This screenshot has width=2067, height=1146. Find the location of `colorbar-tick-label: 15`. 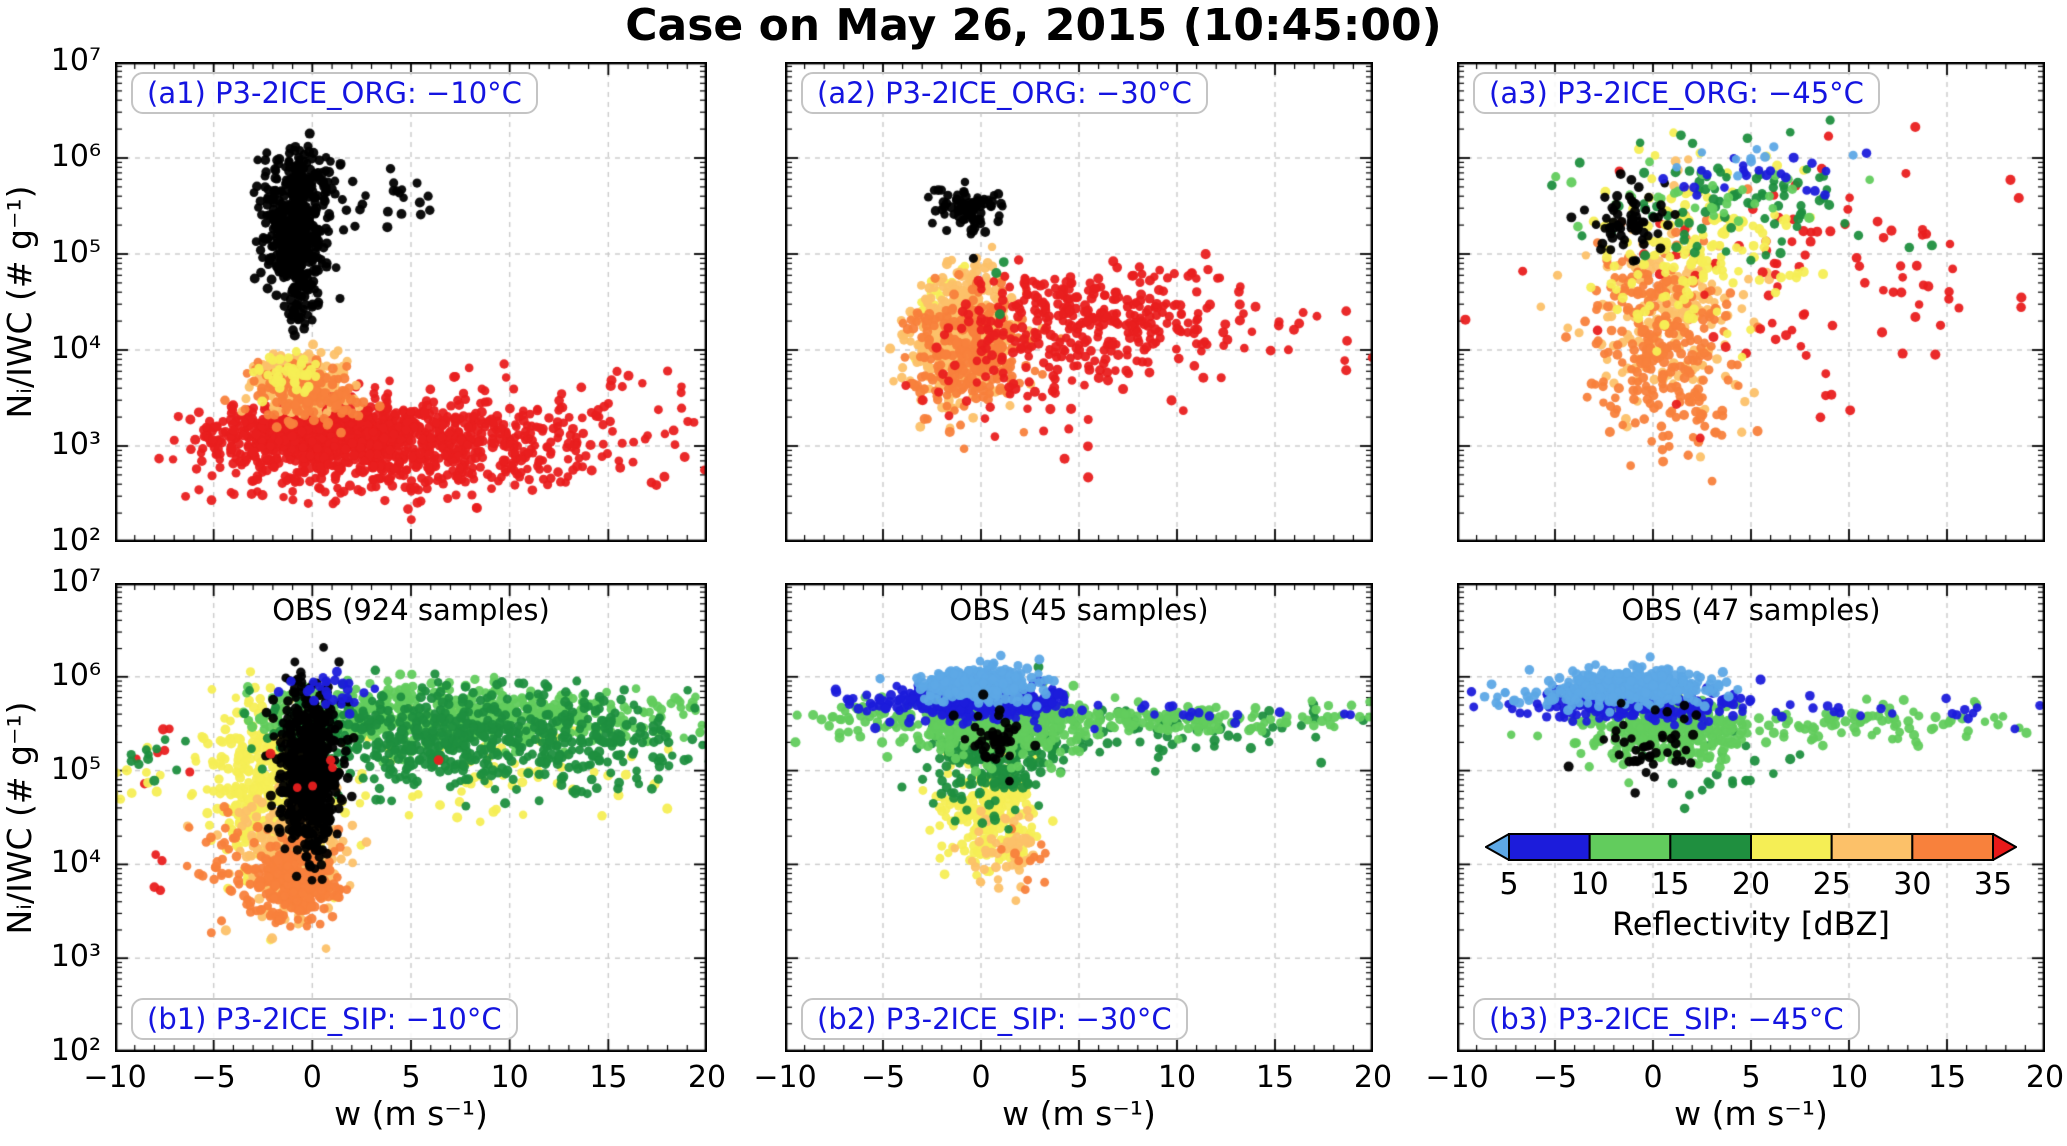

colorbar-tick-label: 15 is located at coordinates (1670, 884).